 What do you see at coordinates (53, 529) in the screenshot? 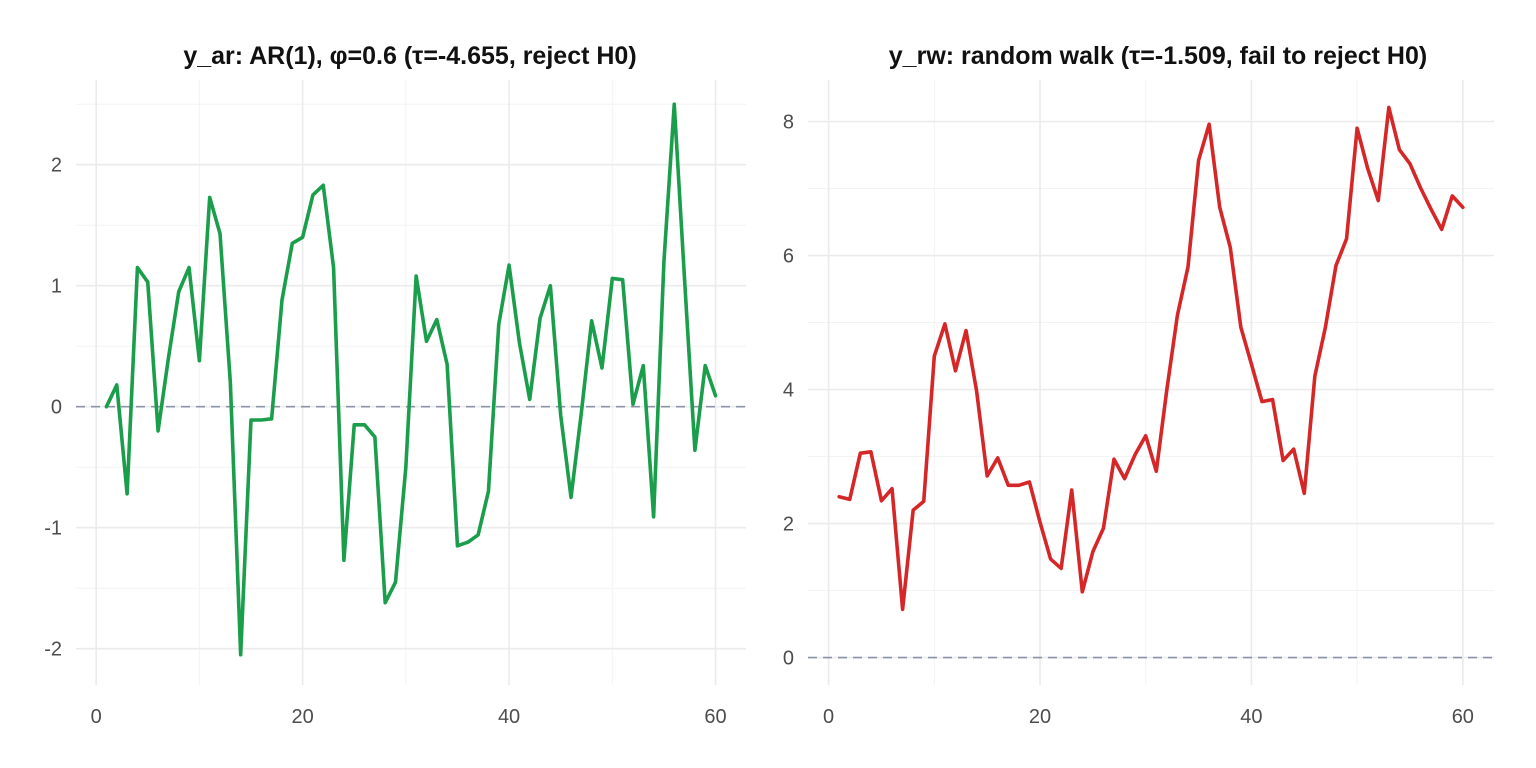
I see `y-tick-label: -1` at bounding box center [53, 529].